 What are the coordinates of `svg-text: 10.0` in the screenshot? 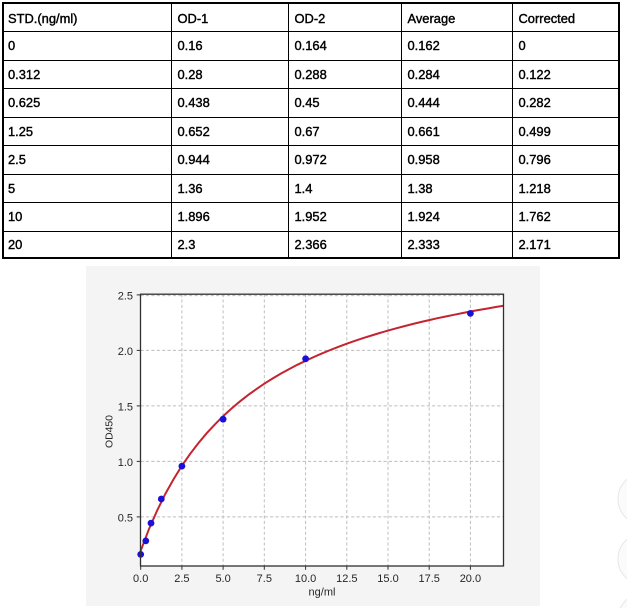 It's located at (305, 579).